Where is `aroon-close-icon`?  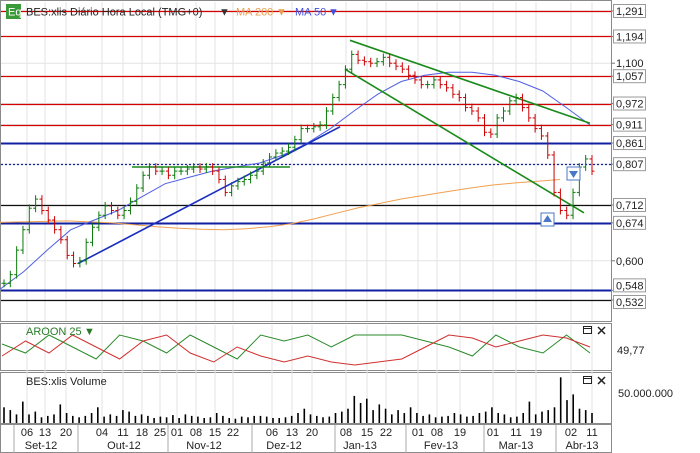 aroon-close-icon is located at coordinates (601, 330).